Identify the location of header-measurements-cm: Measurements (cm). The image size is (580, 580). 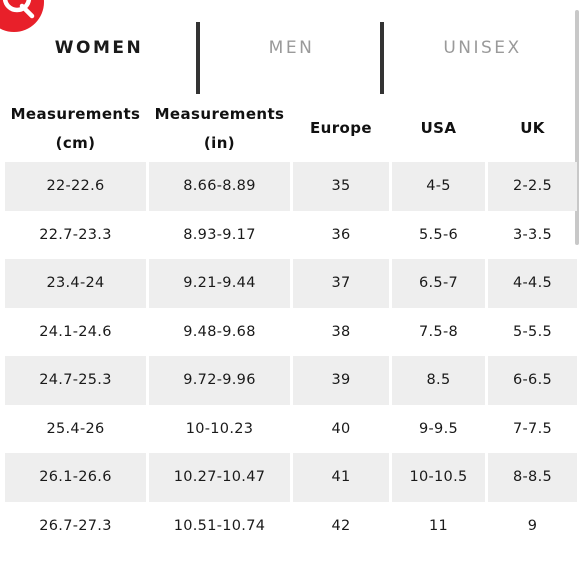
(75, 128).